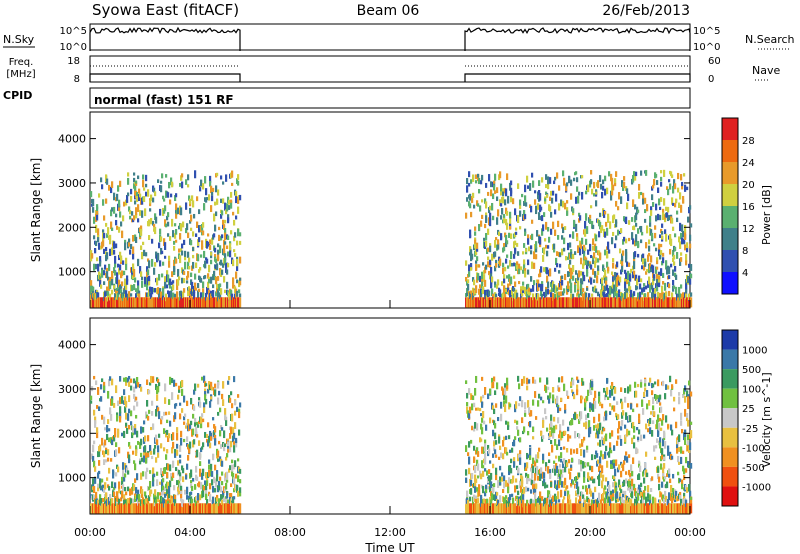 This screenshot has height=554, width=800. I want to click on velocity-colorbar-label: Velocity [m s^-1], so click(766, 419).